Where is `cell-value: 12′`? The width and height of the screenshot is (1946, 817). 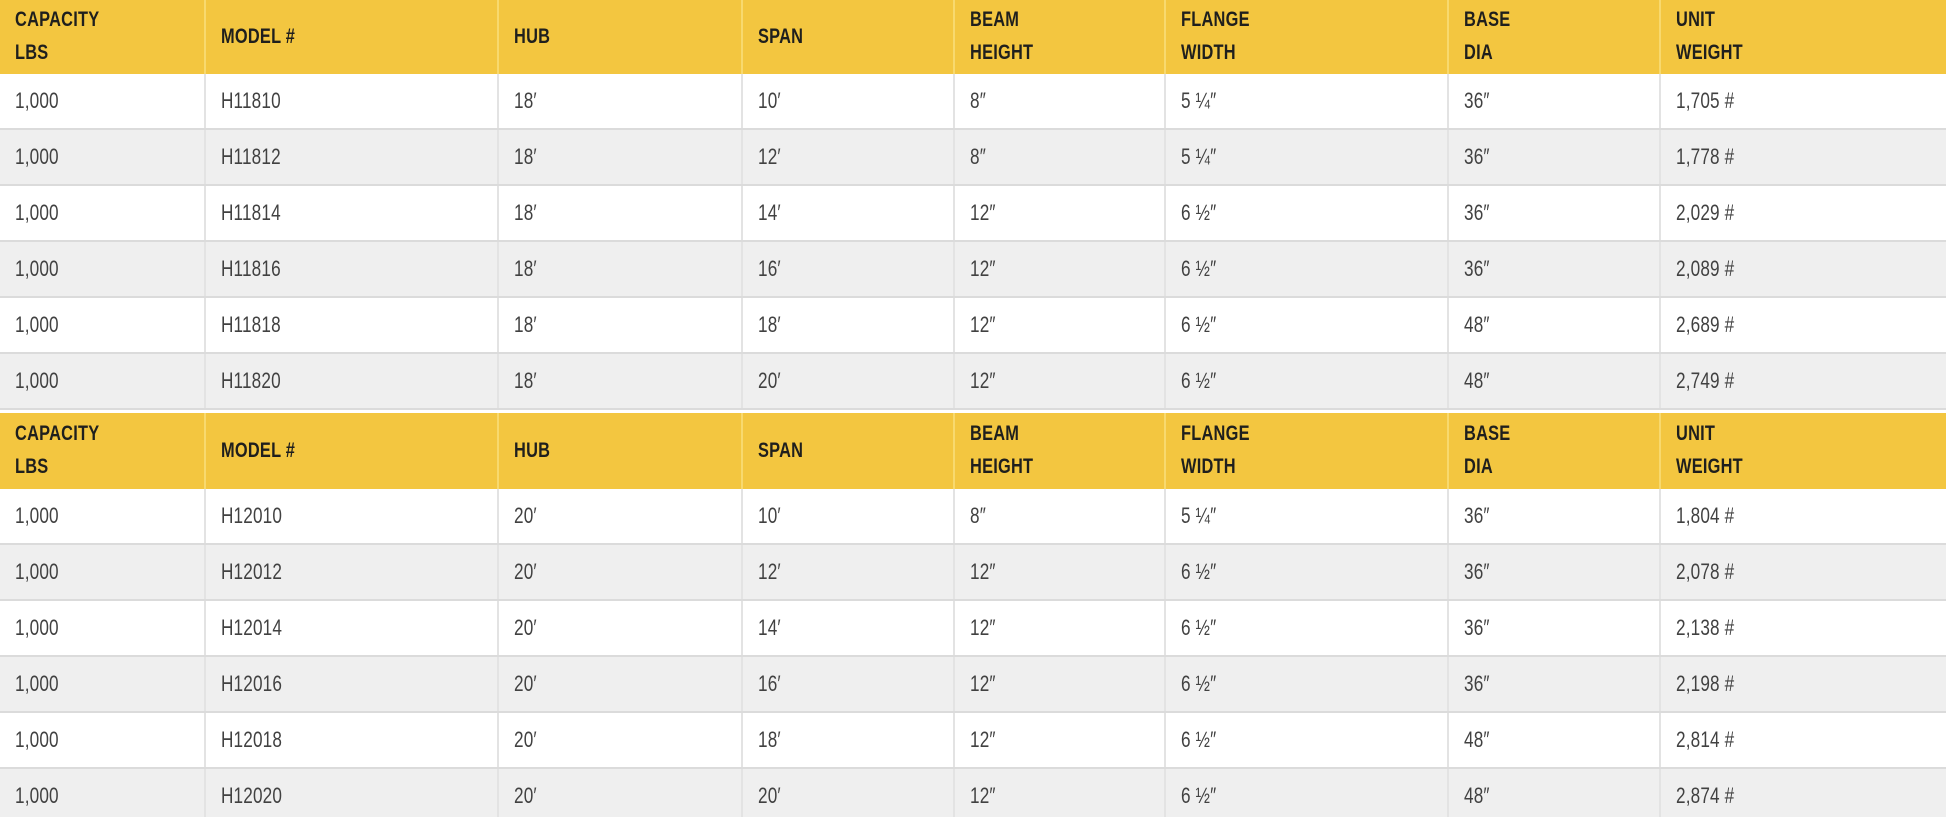
cell-value: 12′ is located at coordinates (770, 571).